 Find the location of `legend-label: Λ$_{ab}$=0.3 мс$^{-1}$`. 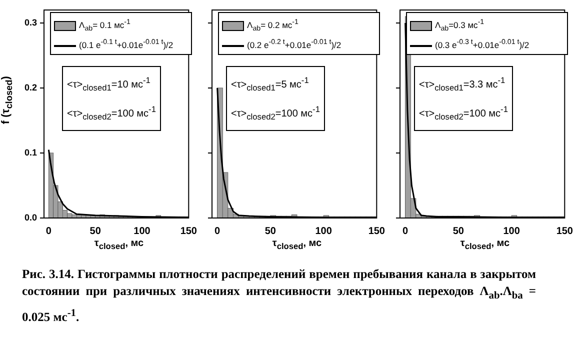

legend-label: Λ$_{ab}$=0.3 мс$^{-1}$ is located at coordinates (459, 25).